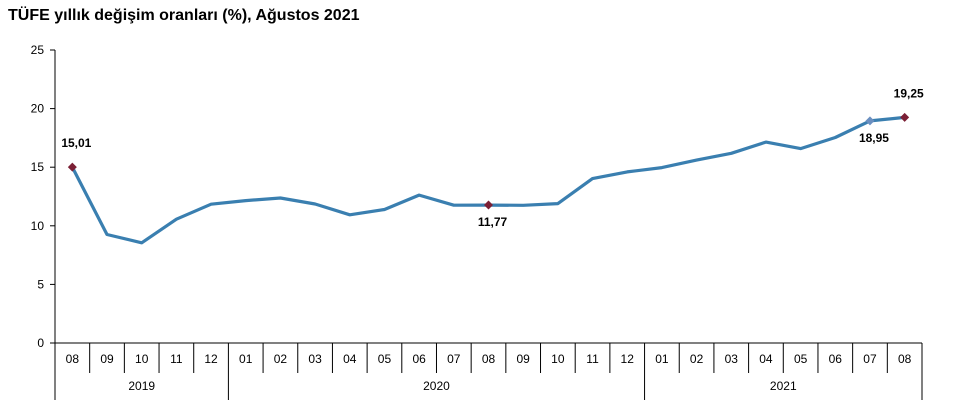 The width and height of the screenshot is (960, 416). What do you see at coordinates (40, 284) in the screenshot?
I see `y-tick-label: 5` at bounding box center [40, 284].